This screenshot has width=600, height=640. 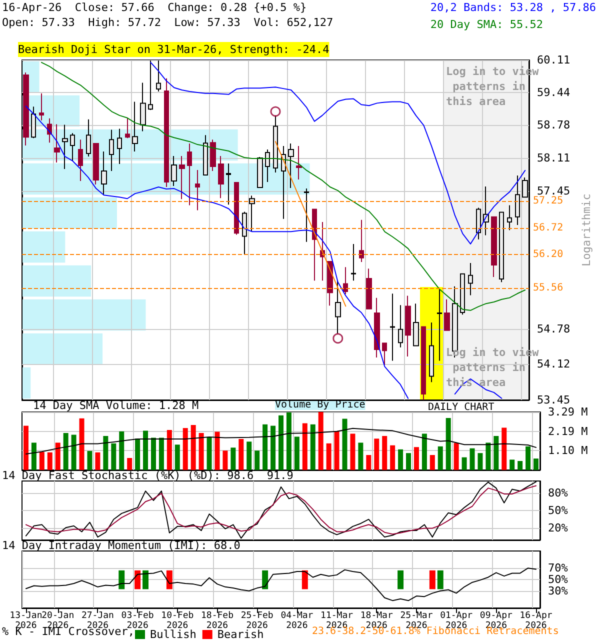 I want to click on text: 14 Day SMA Volume: 1.28 M, so click(x=116, y=405).